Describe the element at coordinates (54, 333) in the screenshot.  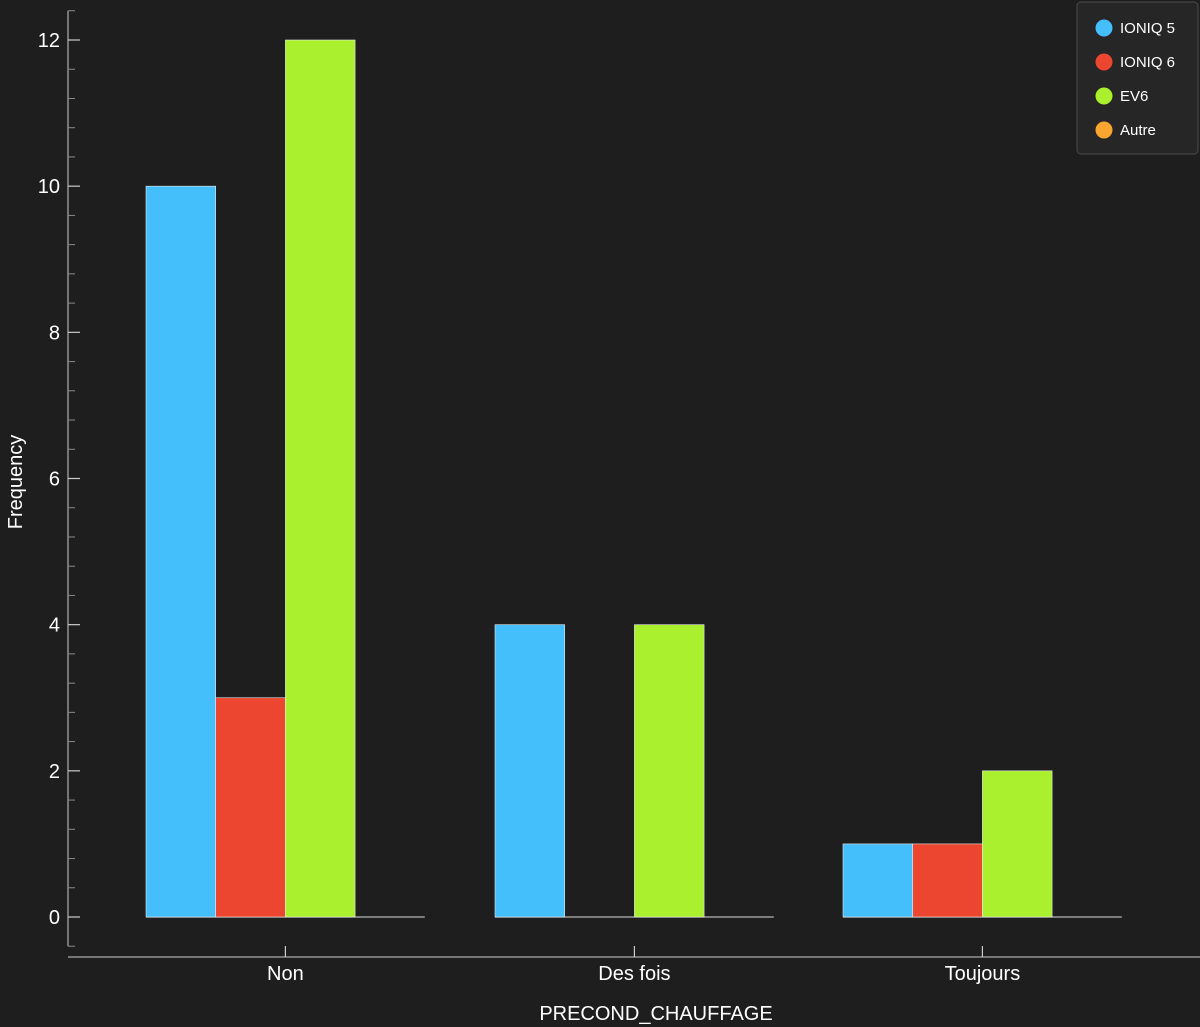
I see `y-tick-label: 8` at that location.